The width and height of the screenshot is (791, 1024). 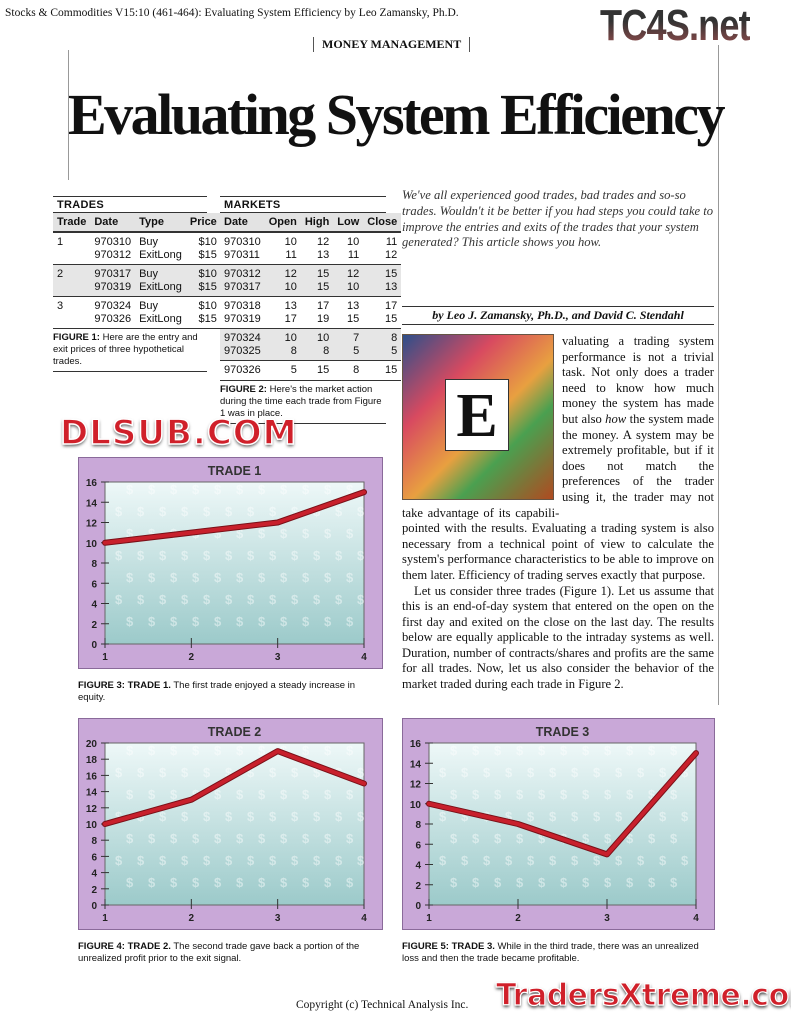 I want to click on y-tick-label: 2, so click(x=418, y=886).